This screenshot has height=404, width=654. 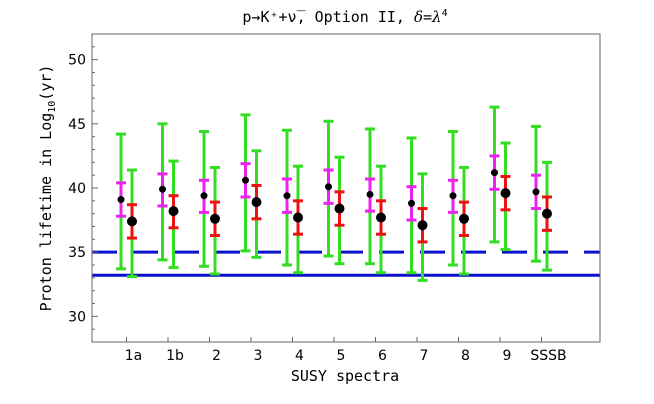 What do you see at coordinates (465, 356) in the screenshot?
I see `x-tick-label: 8` at bounding box center [465, 356].